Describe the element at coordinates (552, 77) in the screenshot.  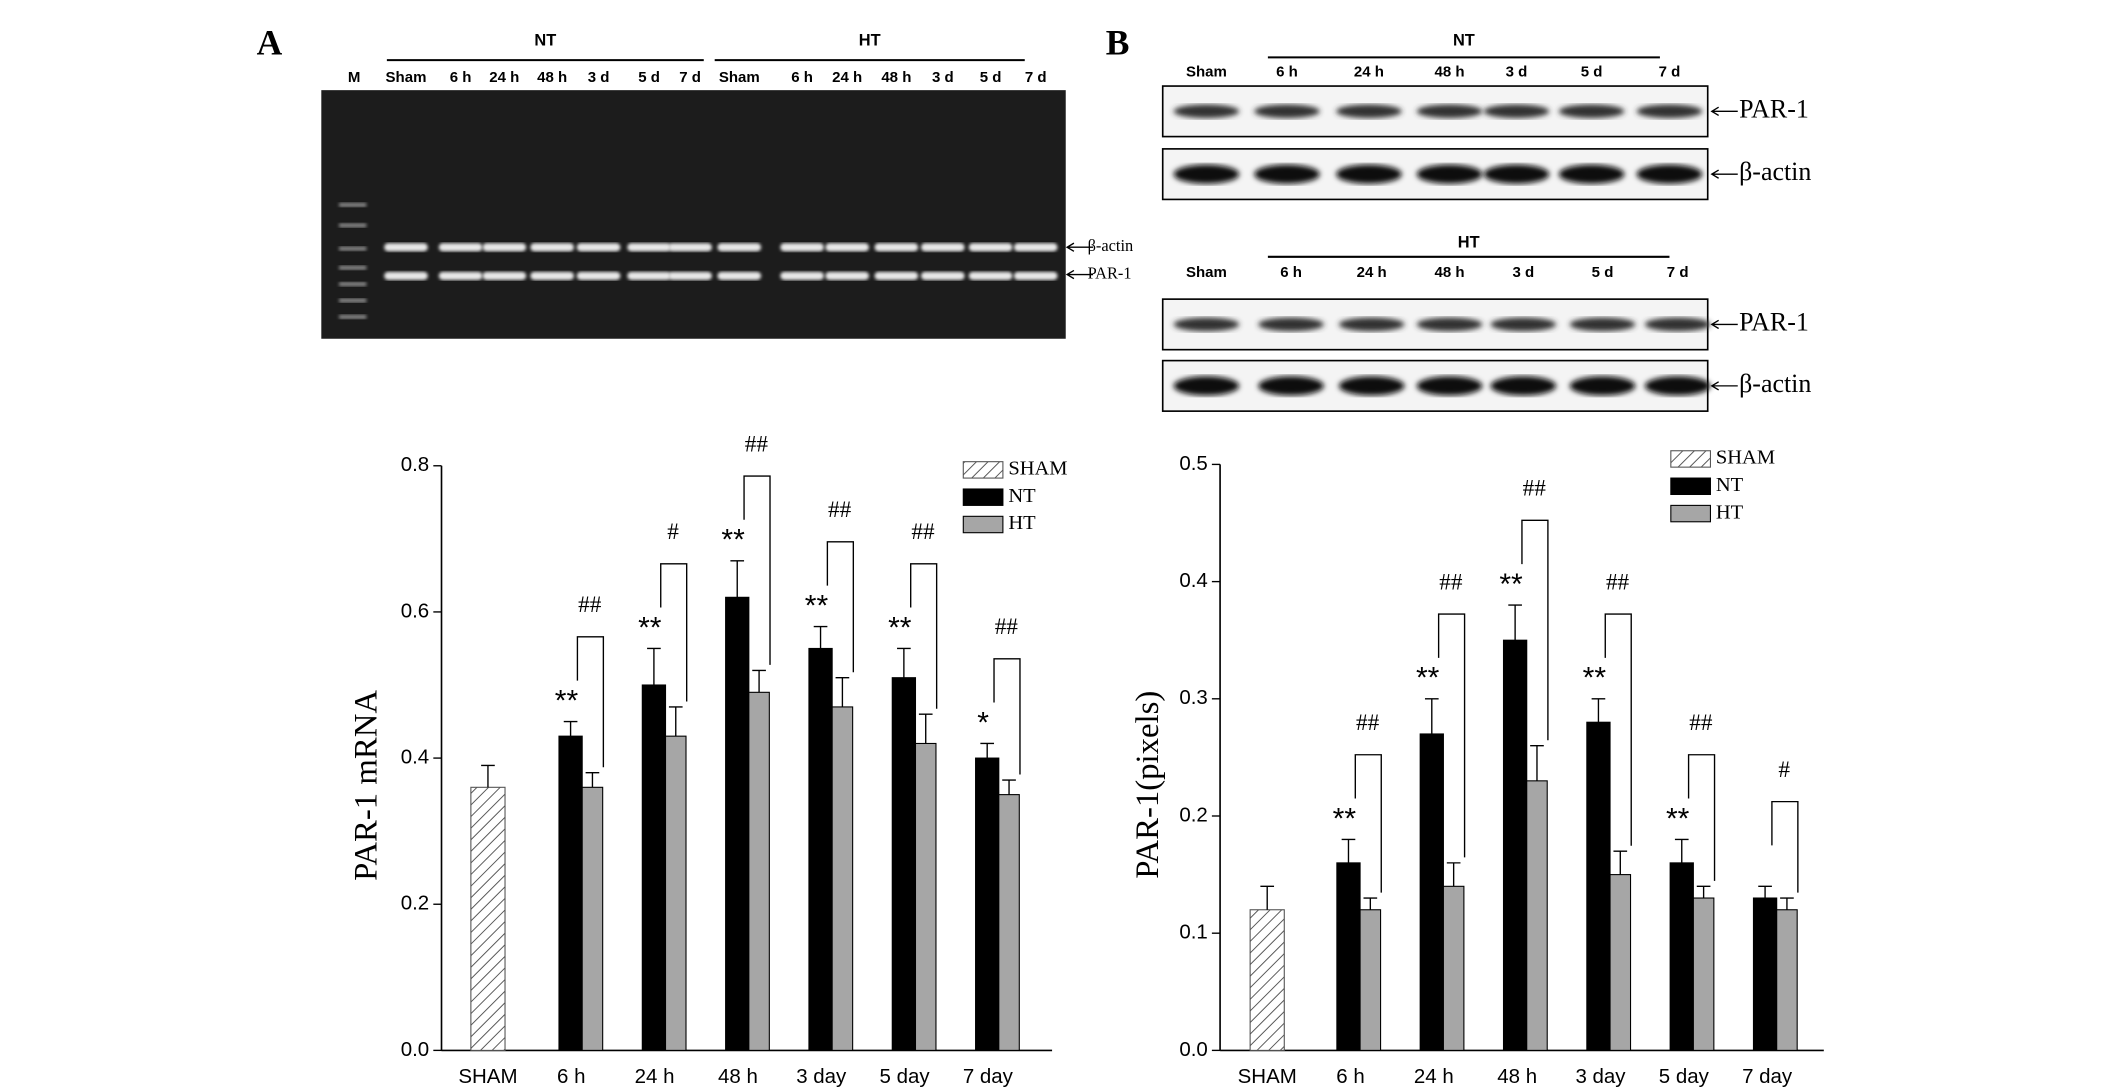
I see `lane-label: 48 h` at that location.